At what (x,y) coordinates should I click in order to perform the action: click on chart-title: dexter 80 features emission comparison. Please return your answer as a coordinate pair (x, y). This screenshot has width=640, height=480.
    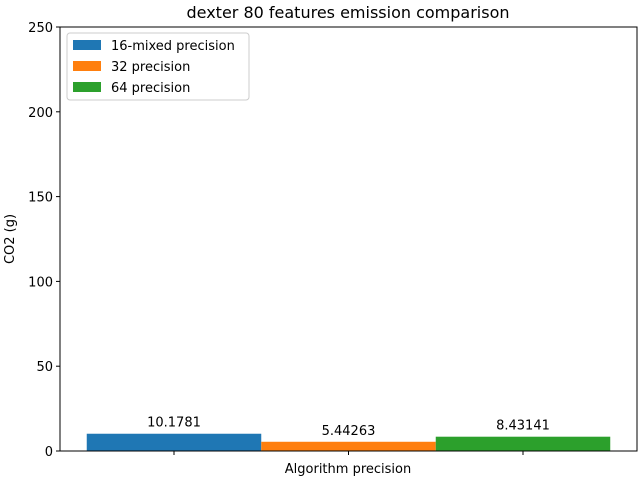
    Looking at the image, I should click on (347, 12).